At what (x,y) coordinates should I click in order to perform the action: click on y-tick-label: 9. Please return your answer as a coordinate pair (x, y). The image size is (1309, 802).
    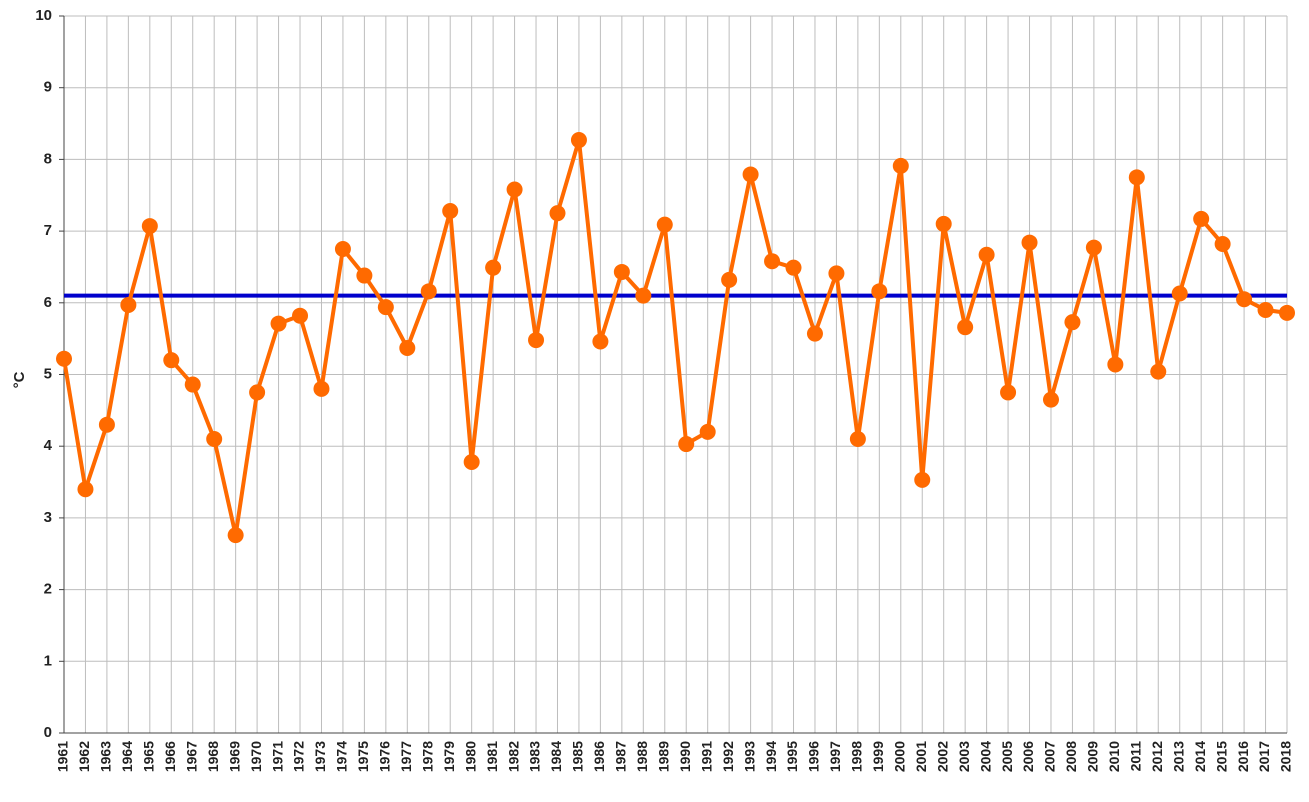
    Looking at the image, I should click on (48, 87).